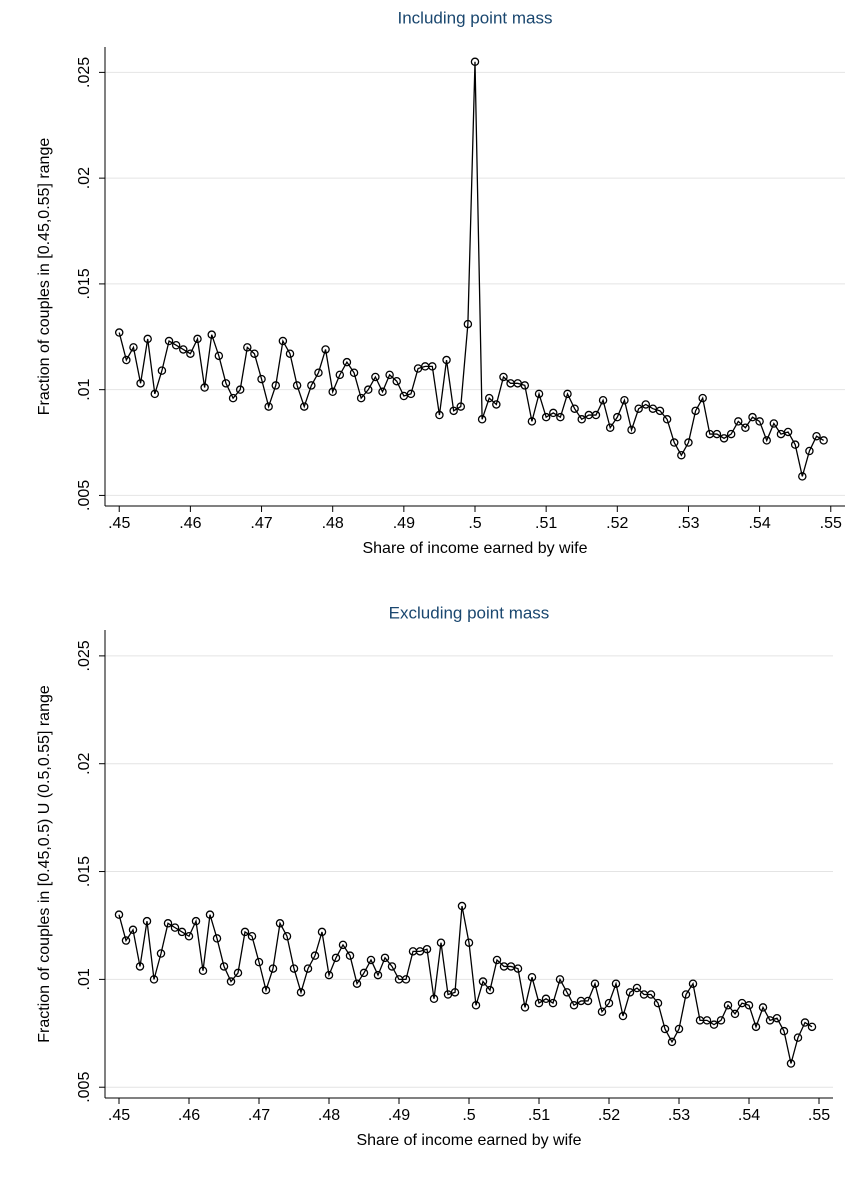  I want to click on y-tick-label: .015, so click(84, 283).